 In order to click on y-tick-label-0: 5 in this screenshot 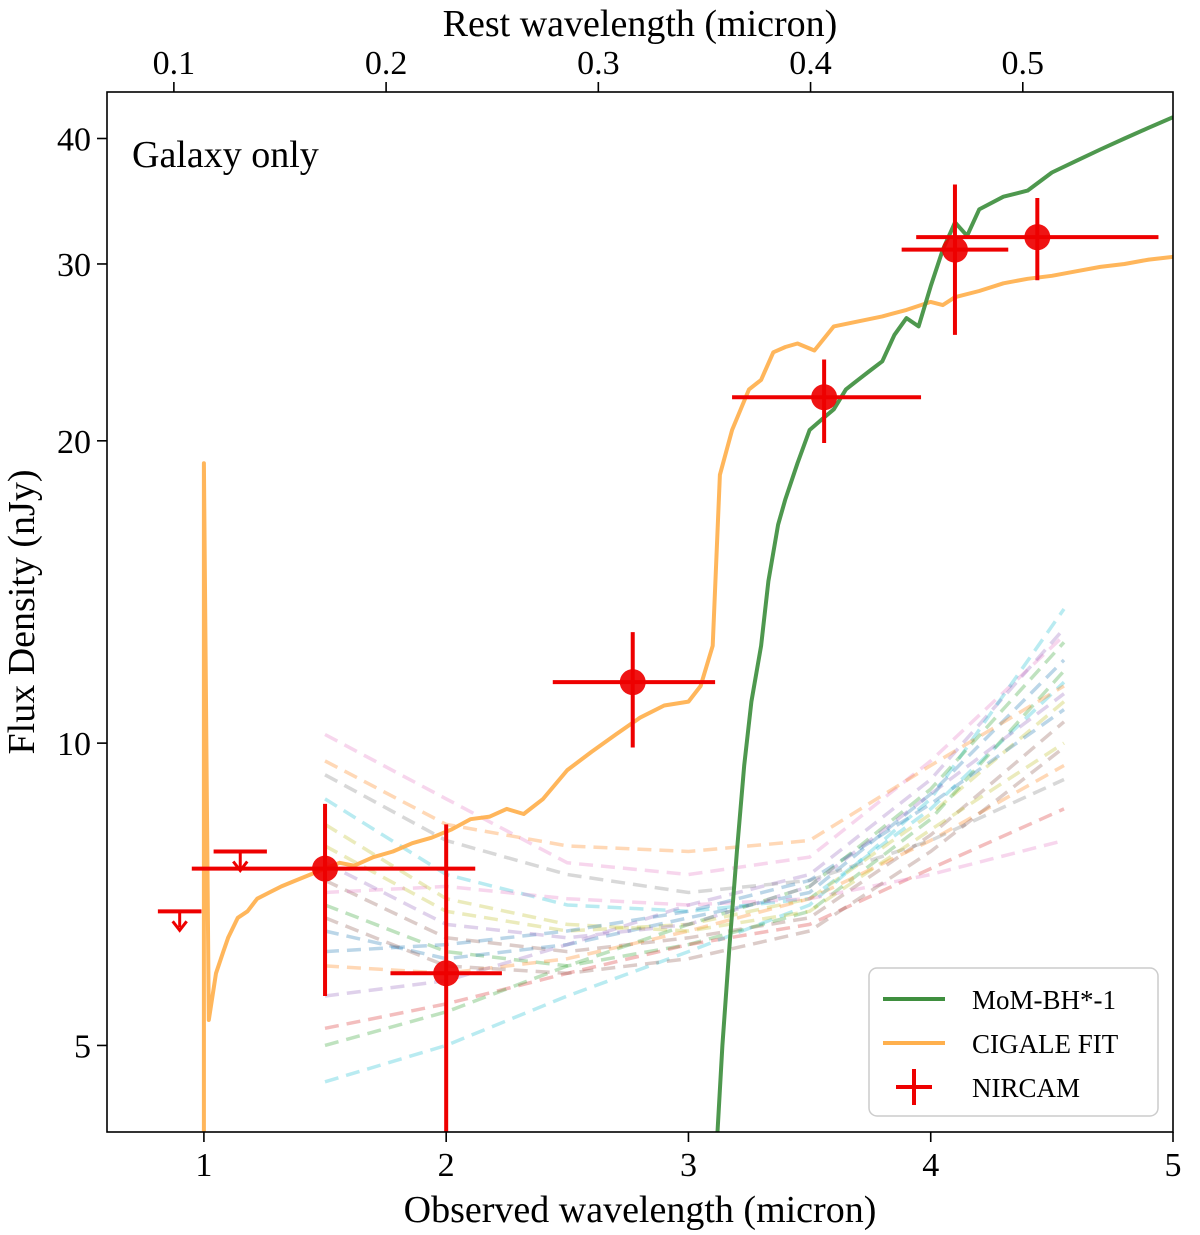, I will do `click(82, 1046)`.